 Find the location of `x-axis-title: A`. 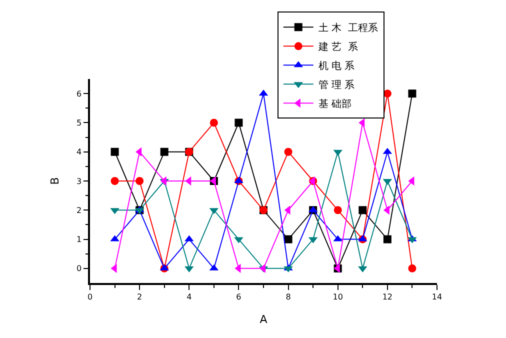

x-axis-title: A is located at coordinates (264, 319).